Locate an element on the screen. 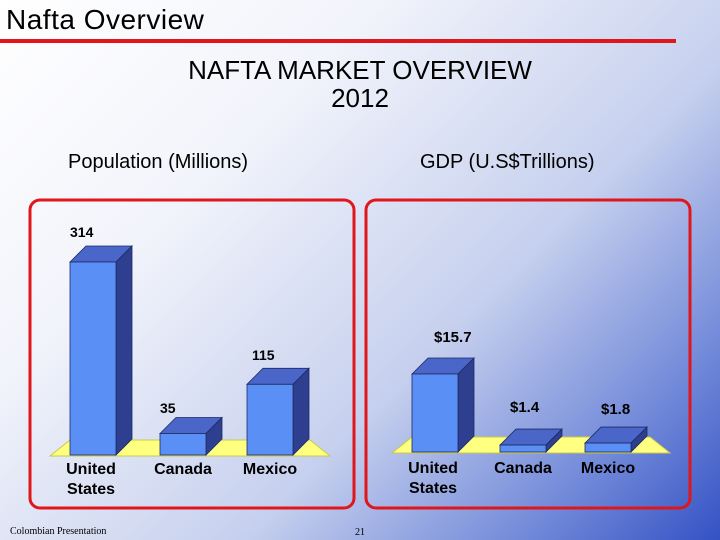 The image size is (720, 540). gdp-data-label: $15.7 is located at coordinates (453, 337).